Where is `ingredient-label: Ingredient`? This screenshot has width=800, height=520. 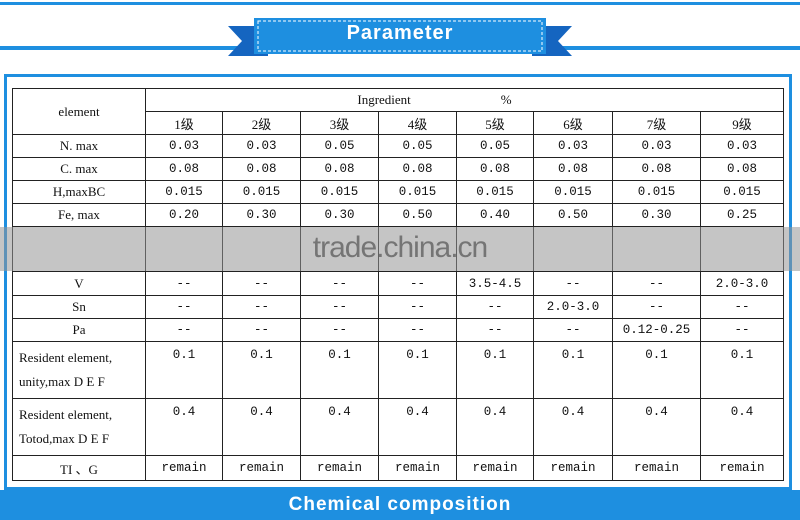 ingredient-label: Ingredient is located at coordinates (384, 99).